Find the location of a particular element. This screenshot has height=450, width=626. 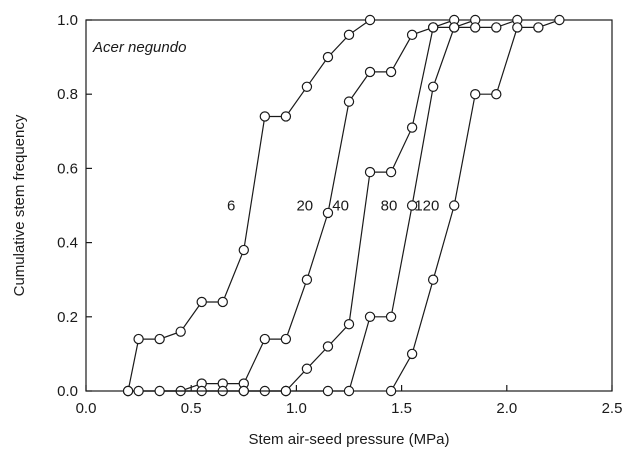

series-label-6: 6 is located at coordinates (231, 206).